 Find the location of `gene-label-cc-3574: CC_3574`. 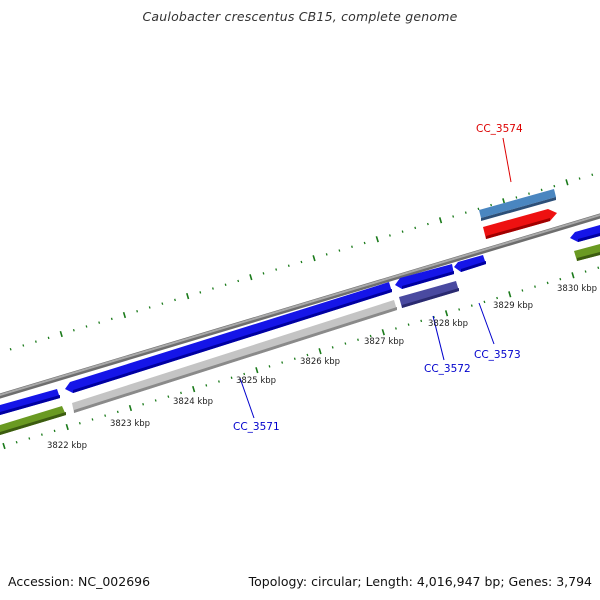

gene-label-cc-3574: CC_3574 is located at coordinates (499, 129).